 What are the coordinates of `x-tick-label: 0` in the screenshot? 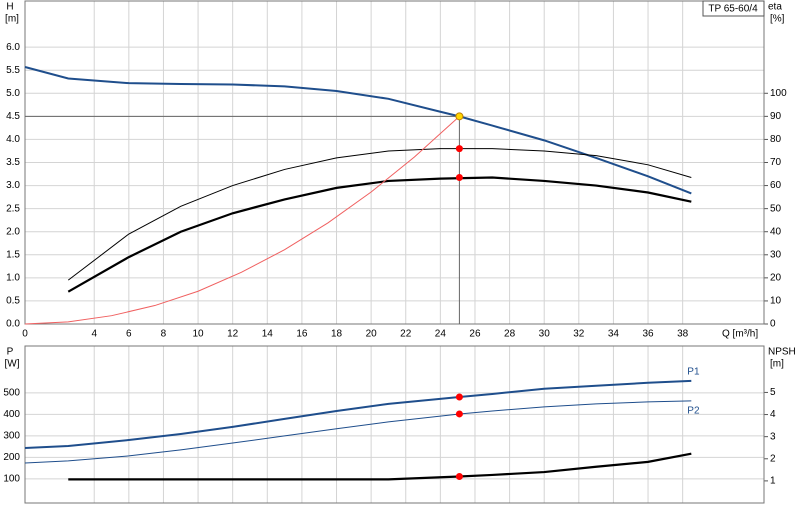 It's located at (25, 334).